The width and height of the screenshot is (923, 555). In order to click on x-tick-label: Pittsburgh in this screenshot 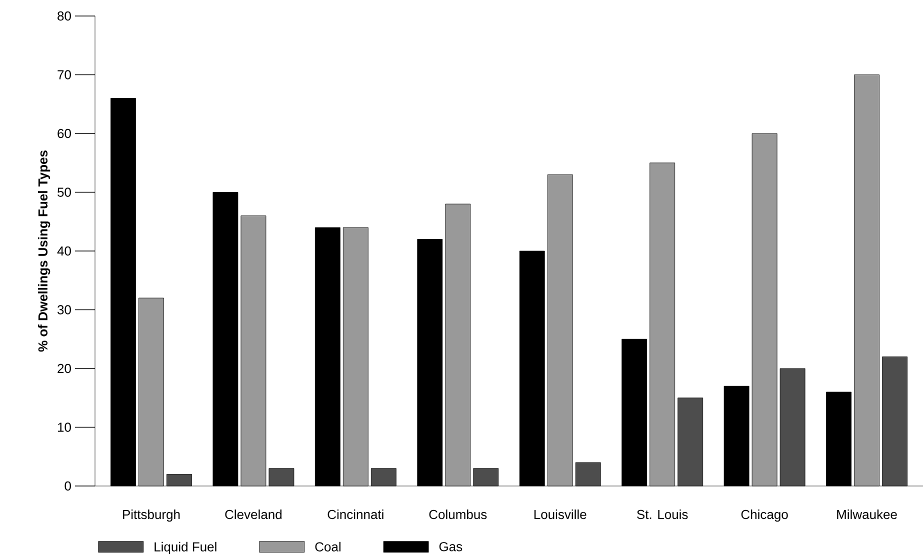, I will do `click(151, 516)`.